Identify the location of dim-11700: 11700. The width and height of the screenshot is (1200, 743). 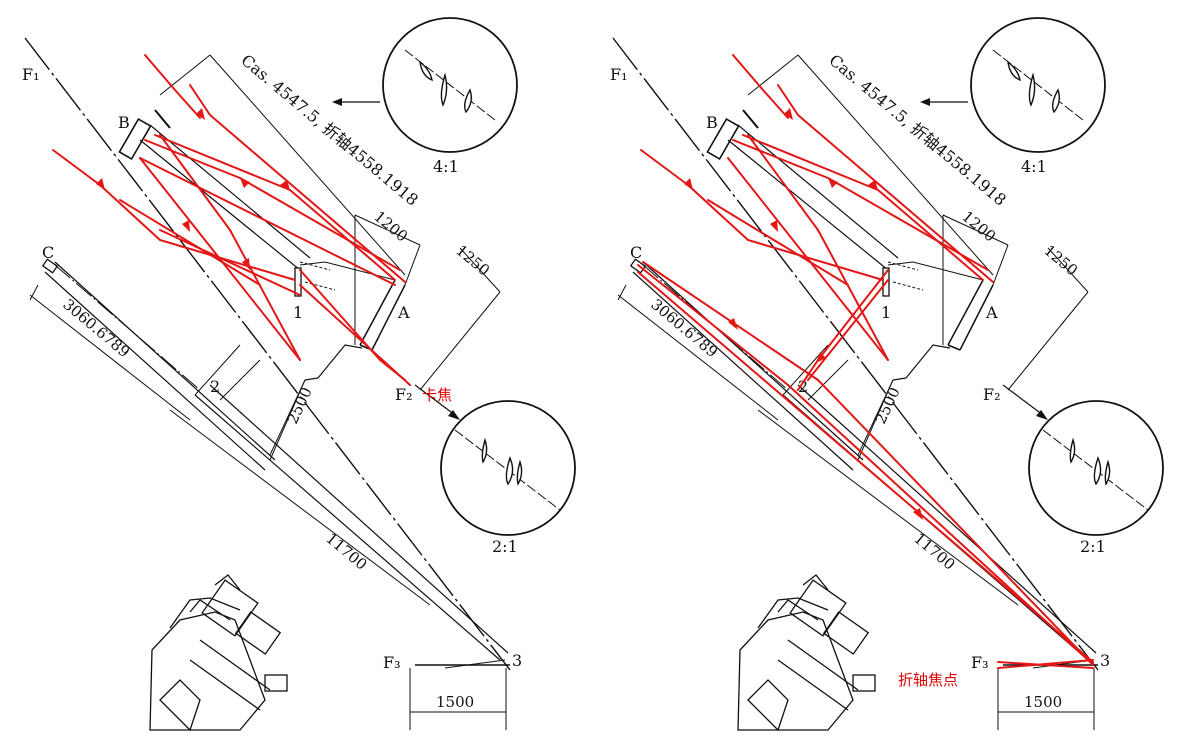
(346, 551).